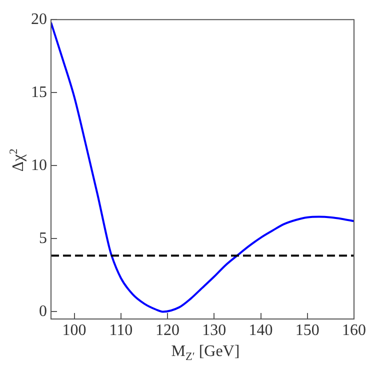  Describe the element at coordinates (43, 311) in the screenshot. I see `y-tick-label: 0` at that location.